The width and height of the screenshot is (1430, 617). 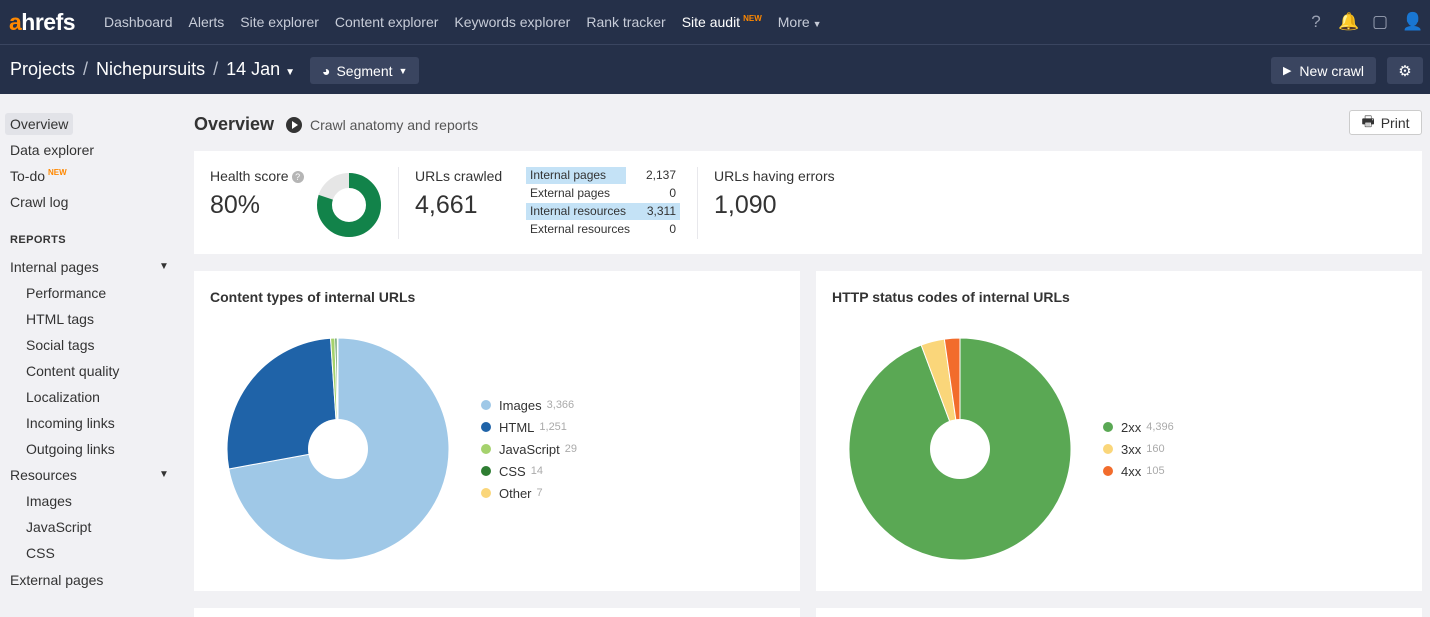 I want to click on print-button: 🖶 Print, so click(x=1385, y=122).